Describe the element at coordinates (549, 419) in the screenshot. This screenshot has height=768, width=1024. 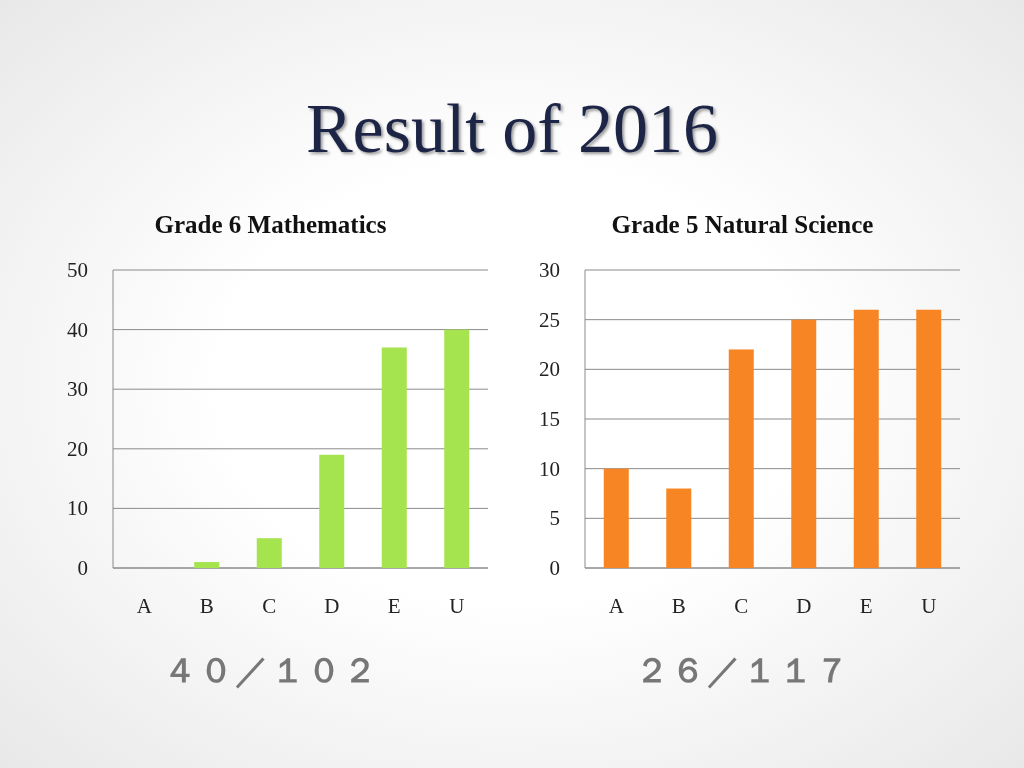
I see `y-tick-label: 15` at that location.